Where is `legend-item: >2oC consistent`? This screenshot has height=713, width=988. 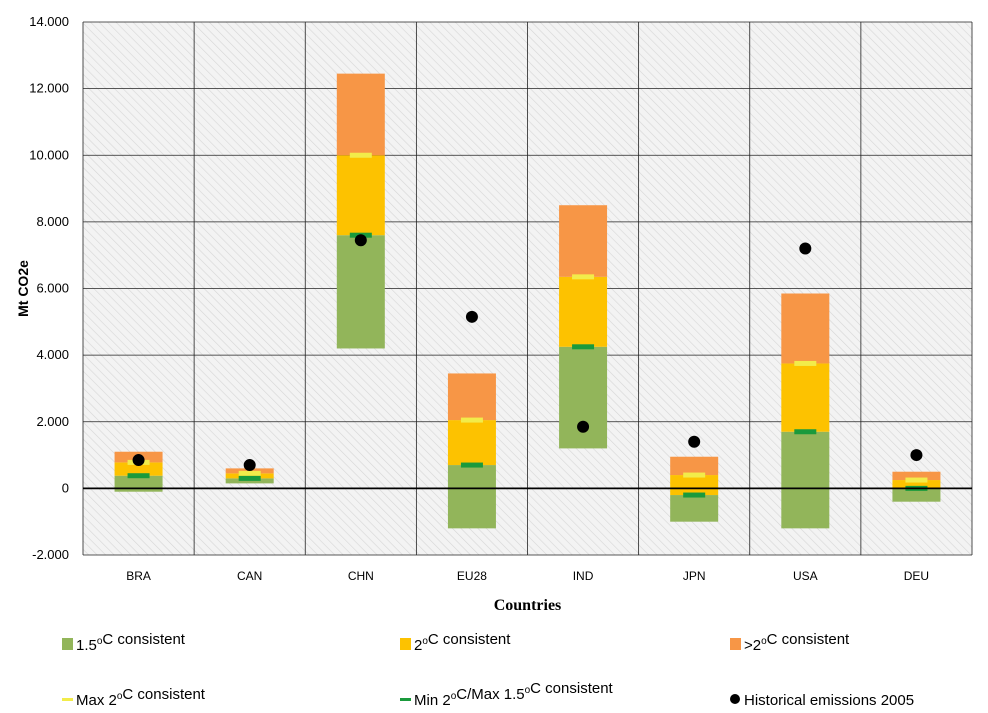 legend-item: >2oC consistent is located at coordinates (790, 642).